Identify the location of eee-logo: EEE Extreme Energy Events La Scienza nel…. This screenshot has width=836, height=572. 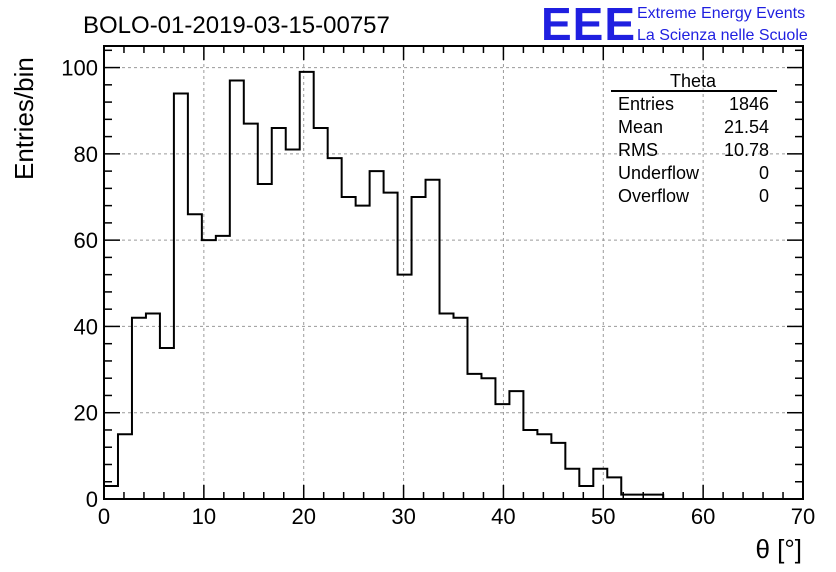
(674, 25).